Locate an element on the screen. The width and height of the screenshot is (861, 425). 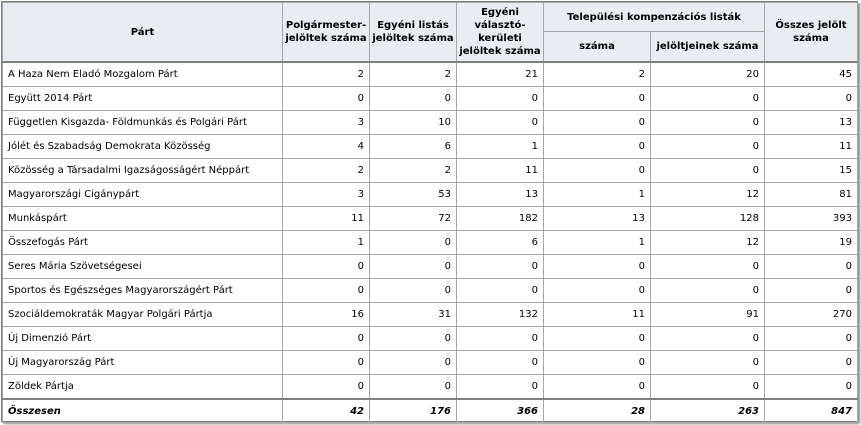
header-party: Párt is located at coordinates (142, 32).